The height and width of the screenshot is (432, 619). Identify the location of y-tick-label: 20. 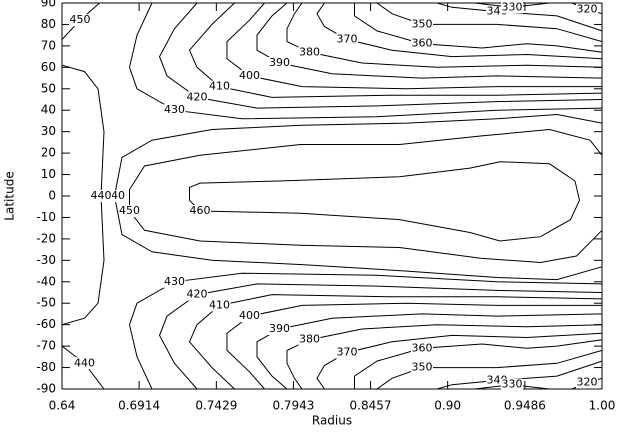
(48, 153).